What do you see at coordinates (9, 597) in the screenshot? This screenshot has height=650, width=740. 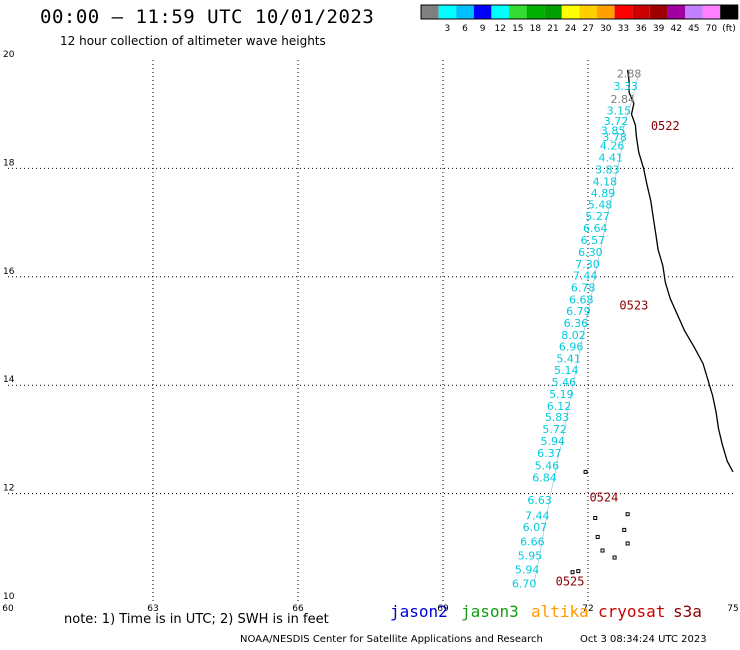 I see `lat-tick-label: 10` at bounding box center [9, 597].